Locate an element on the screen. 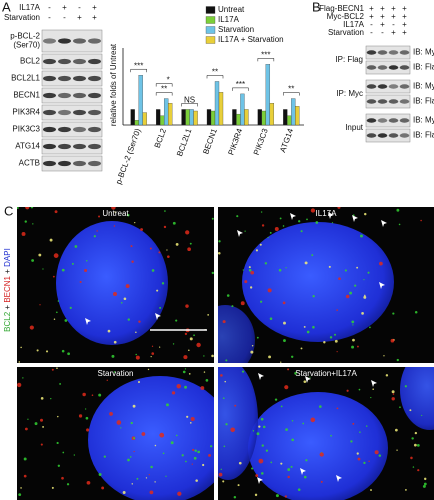 This screenshot has height=500, width=434. sig-bracket is located at coordinates (164, 94).